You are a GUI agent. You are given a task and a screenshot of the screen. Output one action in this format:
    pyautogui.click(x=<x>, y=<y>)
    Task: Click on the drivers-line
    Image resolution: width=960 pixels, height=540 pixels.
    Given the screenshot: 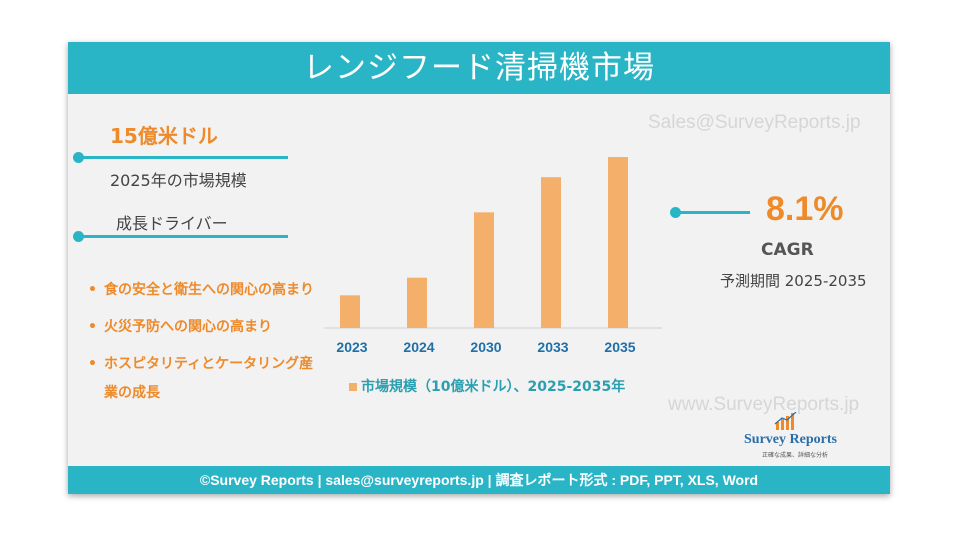 What is the action you would take?
    pyautogui.click(x=183, y=236)
    